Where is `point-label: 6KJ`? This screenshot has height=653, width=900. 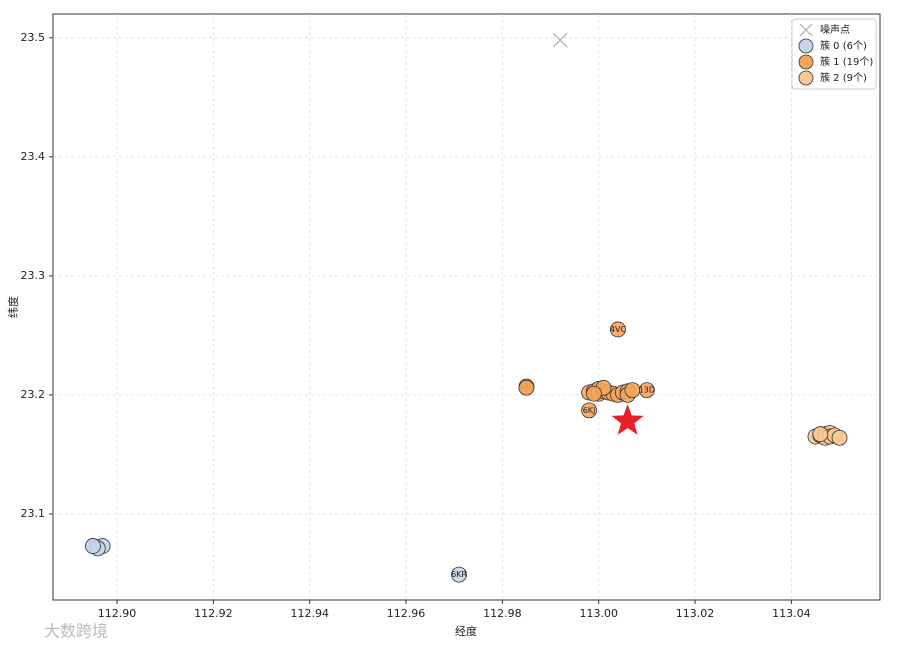
point-label: 6KJ is located at coordinates (589, 410).